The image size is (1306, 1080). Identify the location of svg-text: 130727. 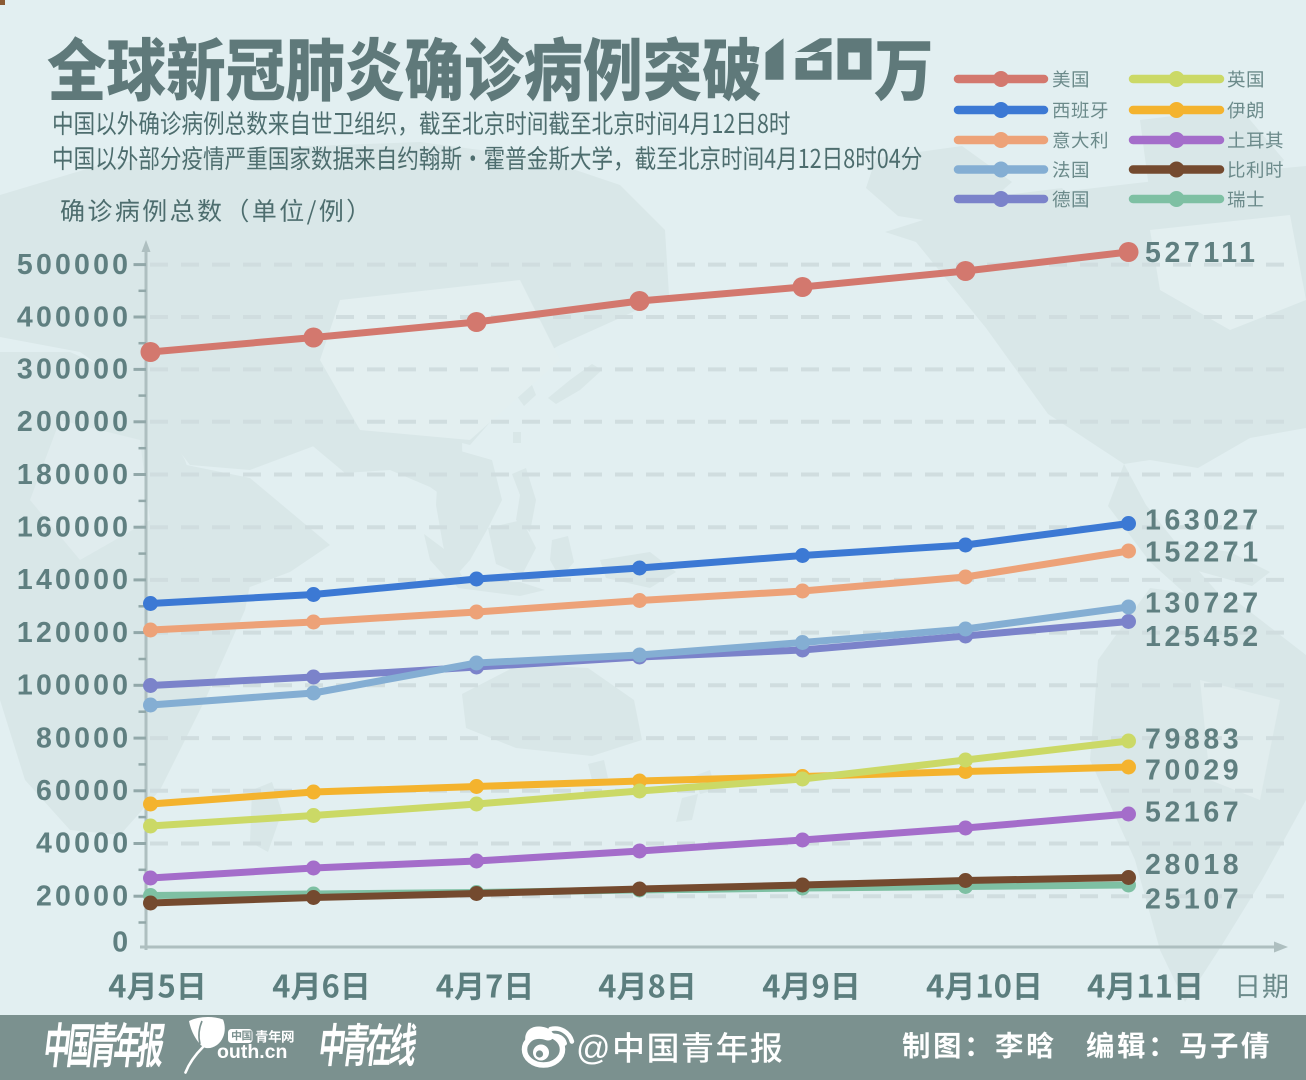
(1203, 603).